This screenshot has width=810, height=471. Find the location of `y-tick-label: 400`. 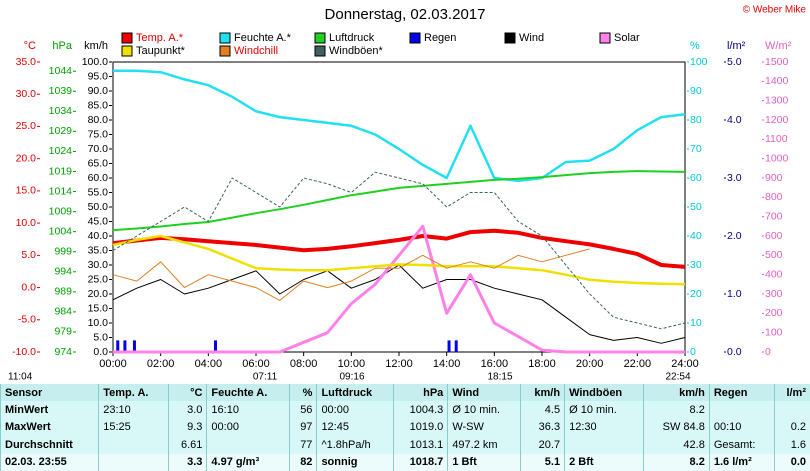

y-tick-label: 400 is located at coordinates (774, 274).